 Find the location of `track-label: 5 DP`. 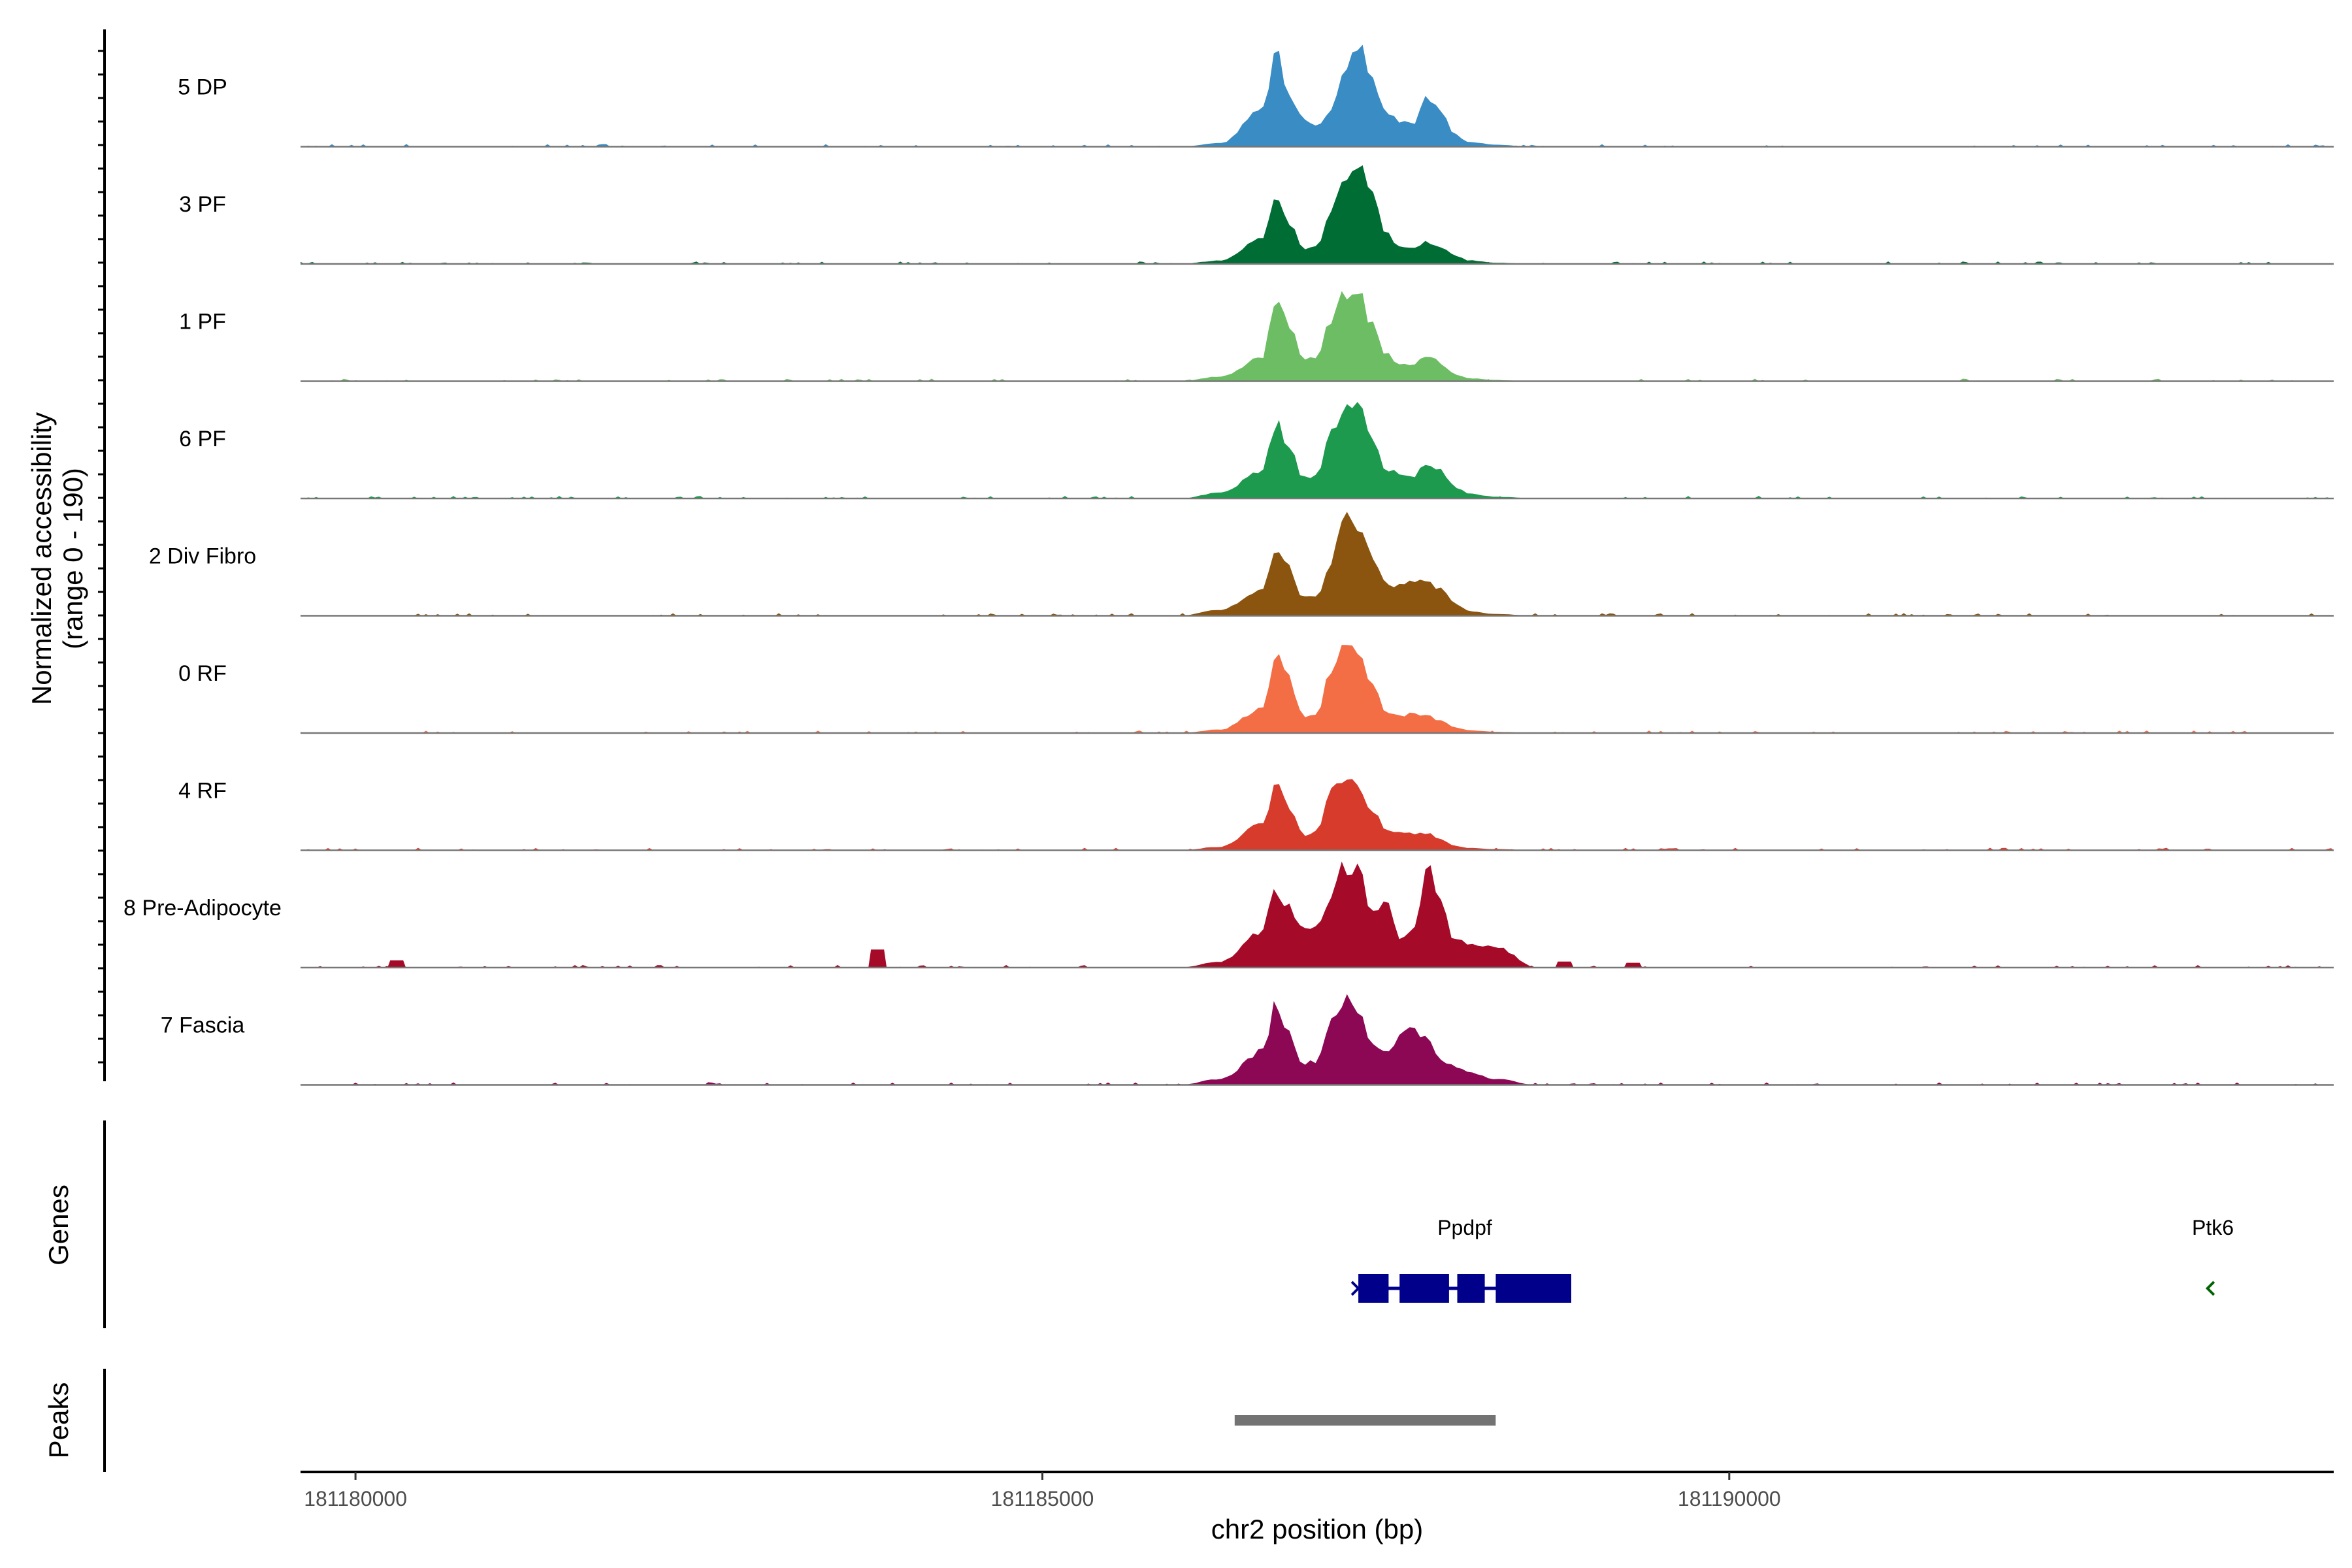

track-label: 5 DP is located at coordinates (202, 87).